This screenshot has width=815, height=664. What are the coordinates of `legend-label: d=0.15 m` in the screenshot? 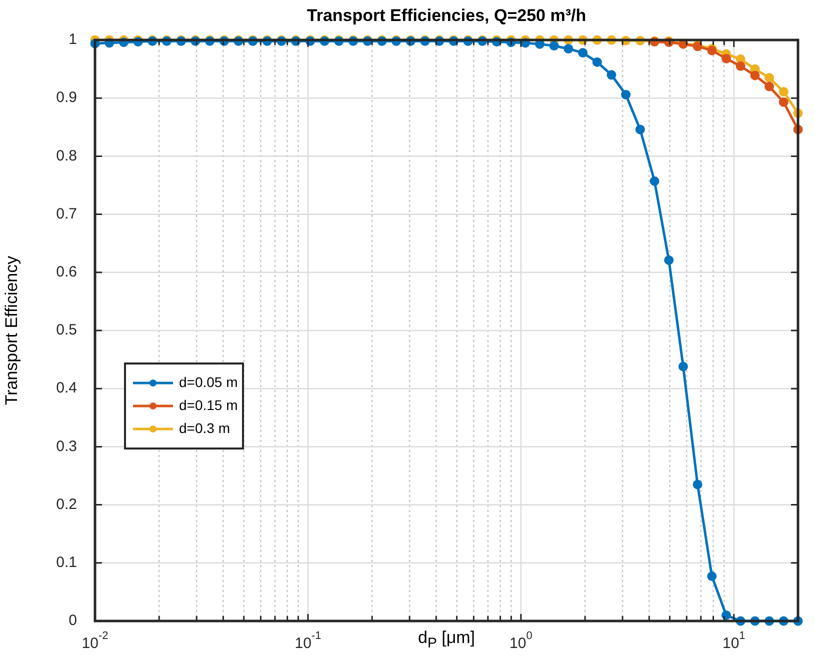 It's located at (208, 404).